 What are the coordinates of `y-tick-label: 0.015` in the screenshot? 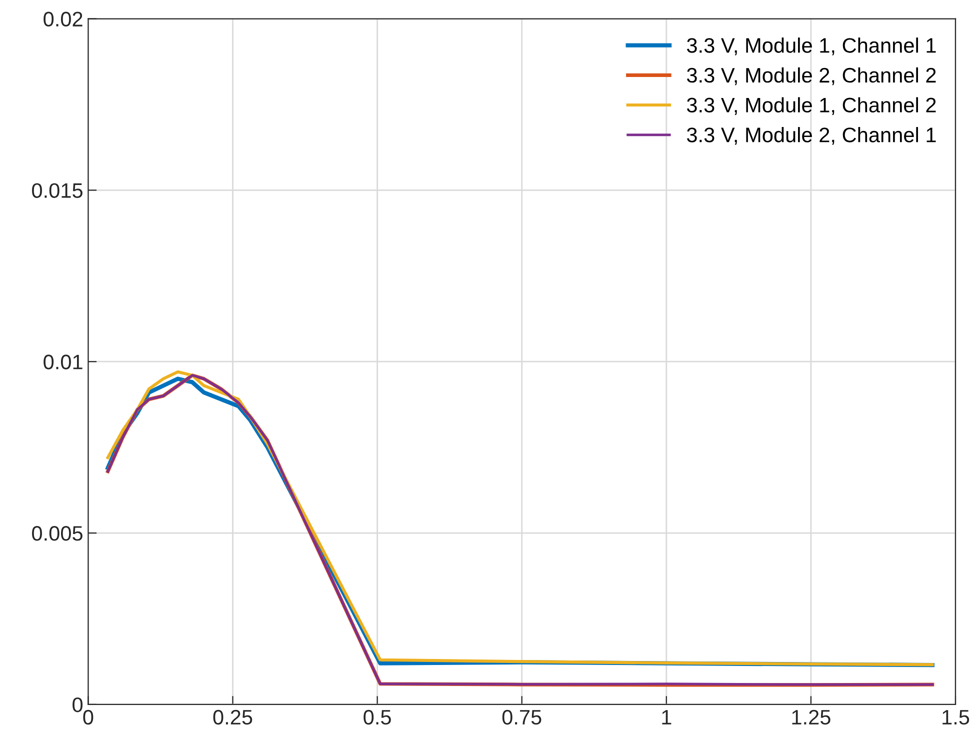 It's located at (57, 190).